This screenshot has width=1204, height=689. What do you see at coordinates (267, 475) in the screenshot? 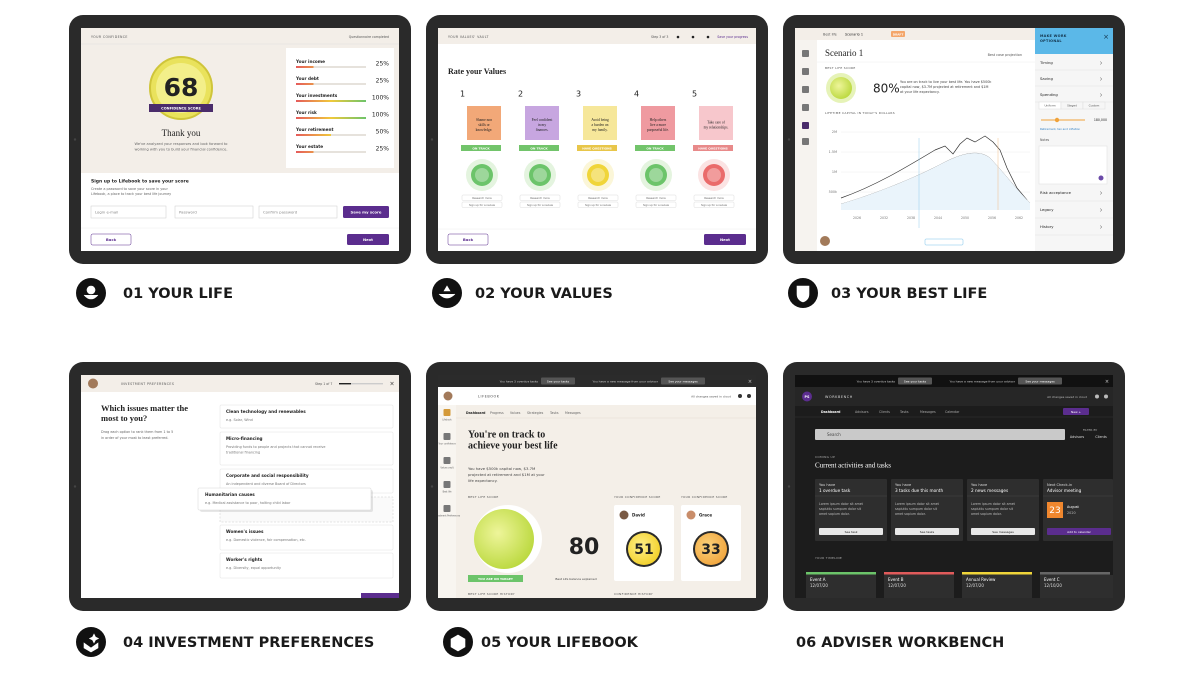
I see `option-name: Corporate and social responsibility` at bounding box center [267, 475].